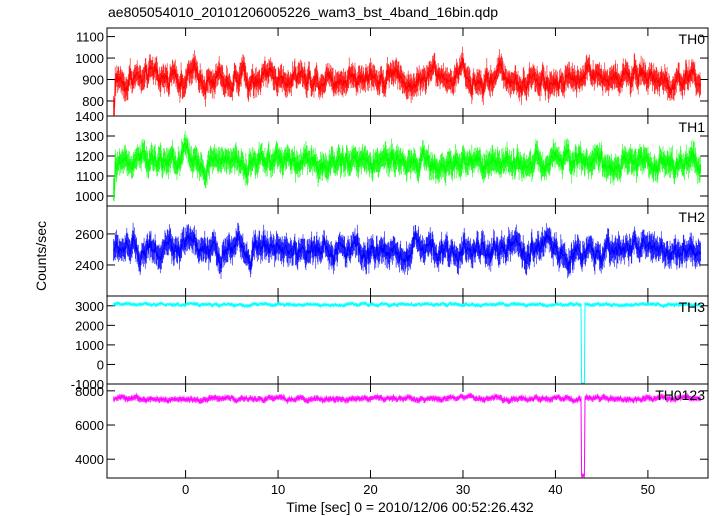  What do you see at coordinates (555, 489) in the screenshot?
I see `x-tick-label: 40` at bounding box center [555, 489].